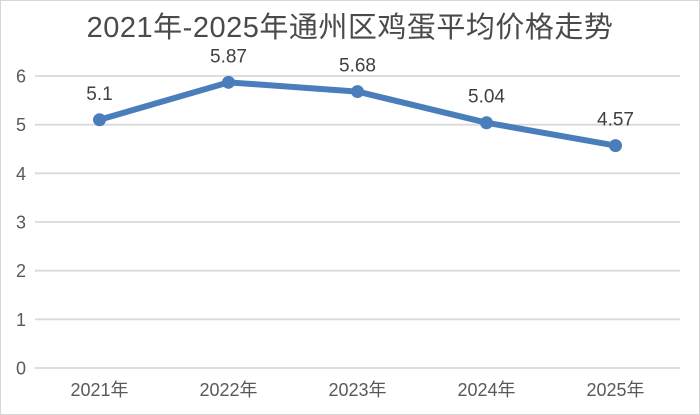 The width and height of the screenshot is (700, 415). What do you see at coordinates (21, 125) in the screenshot?
I see `y-axis-tick-label: 5` at bounding box center [21, 125].